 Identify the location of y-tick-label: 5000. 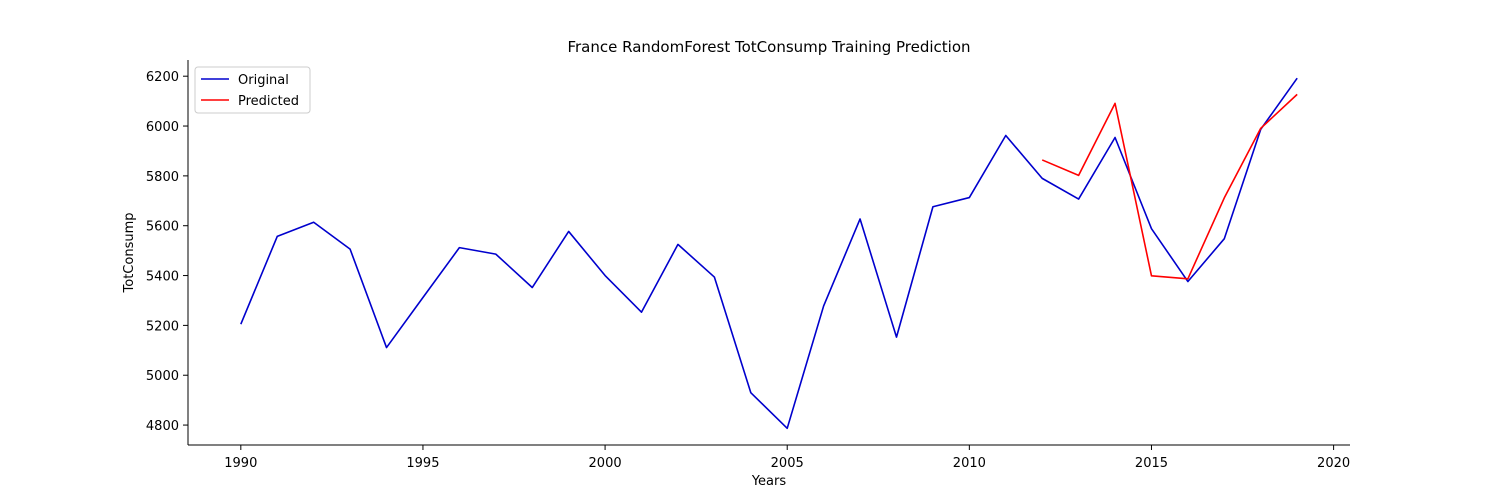
(162, 376).